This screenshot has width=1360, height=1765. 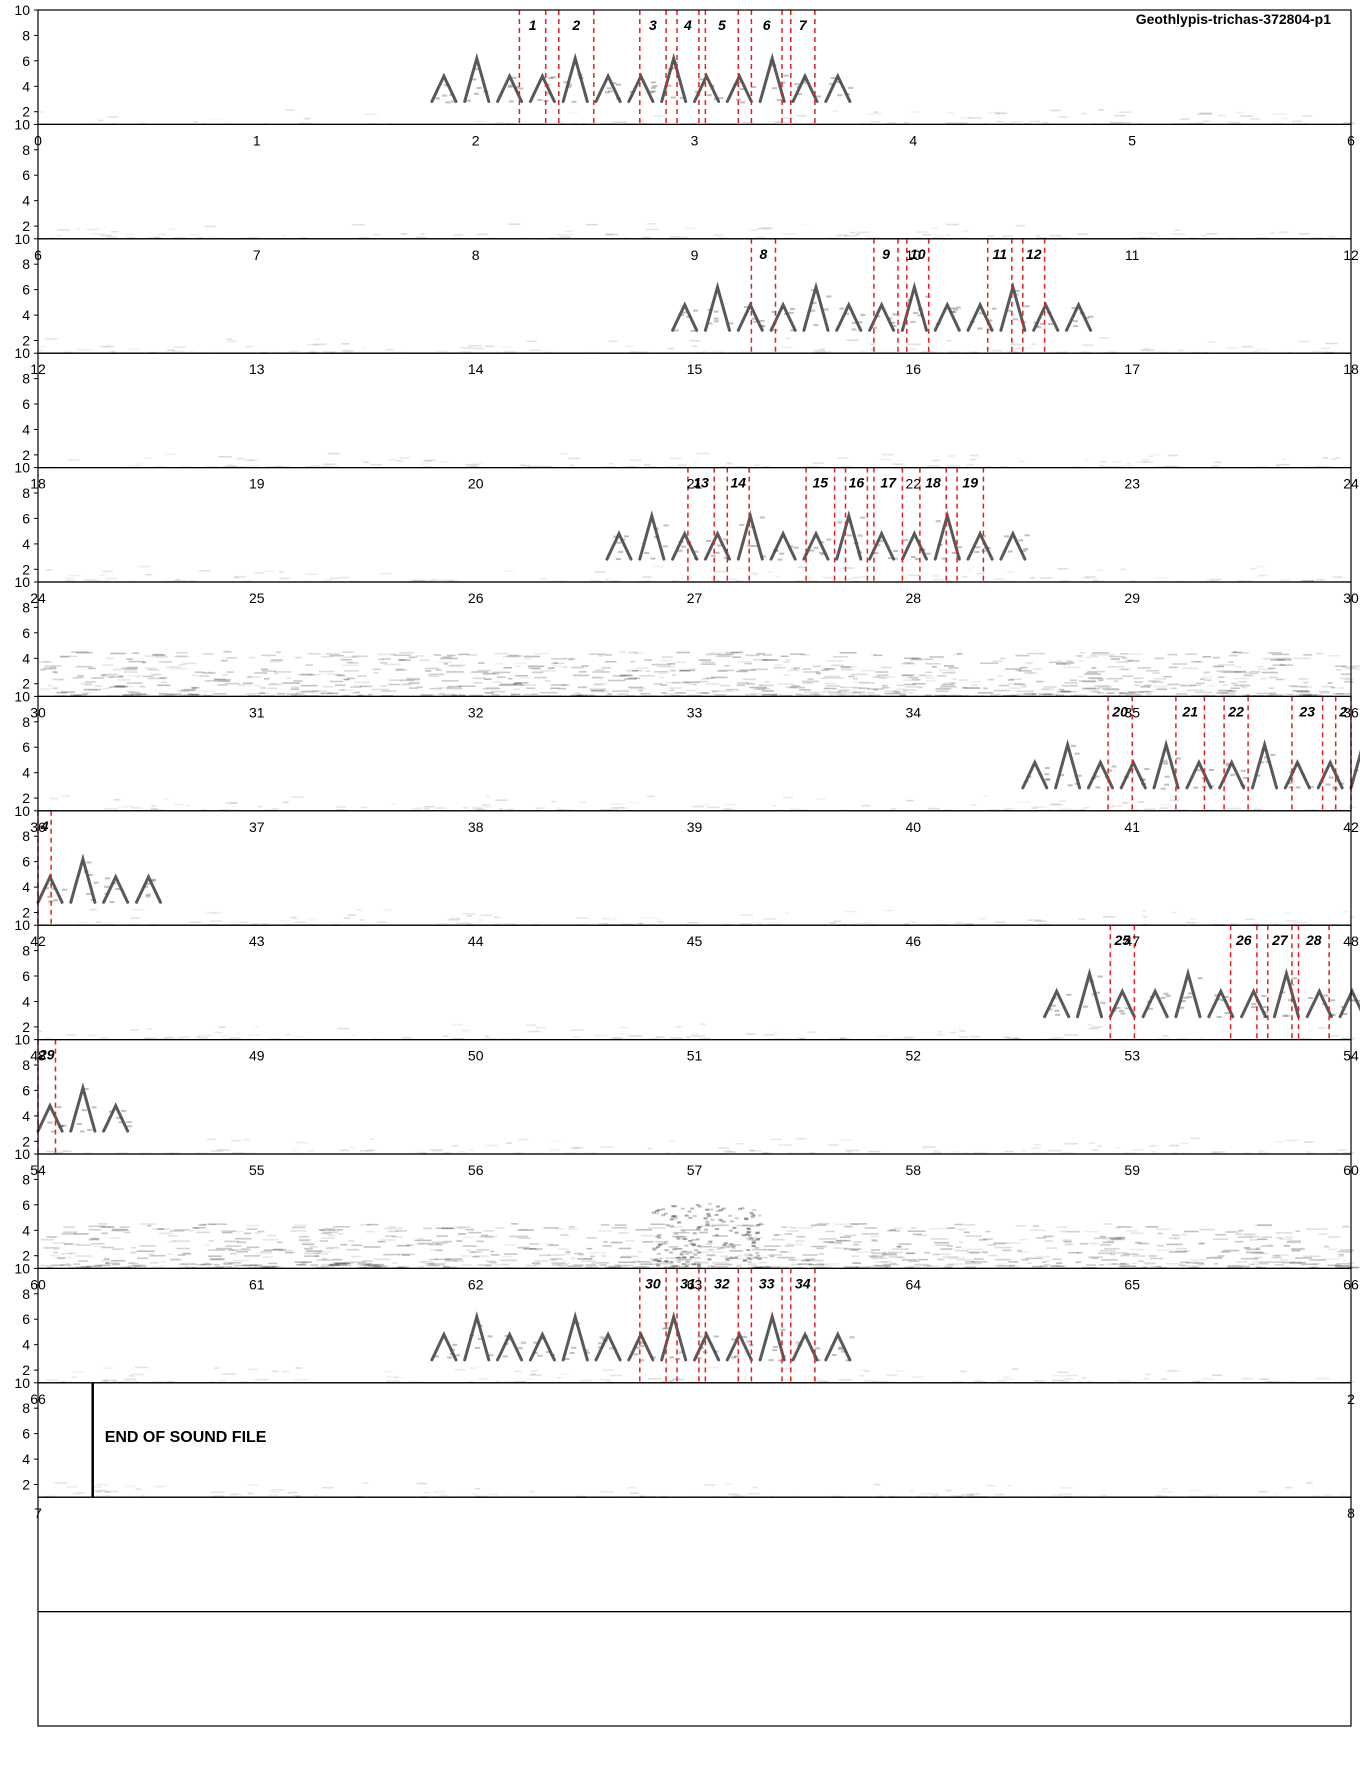 I want to click on y-tick-label: 10, so click(x=22, y=696).